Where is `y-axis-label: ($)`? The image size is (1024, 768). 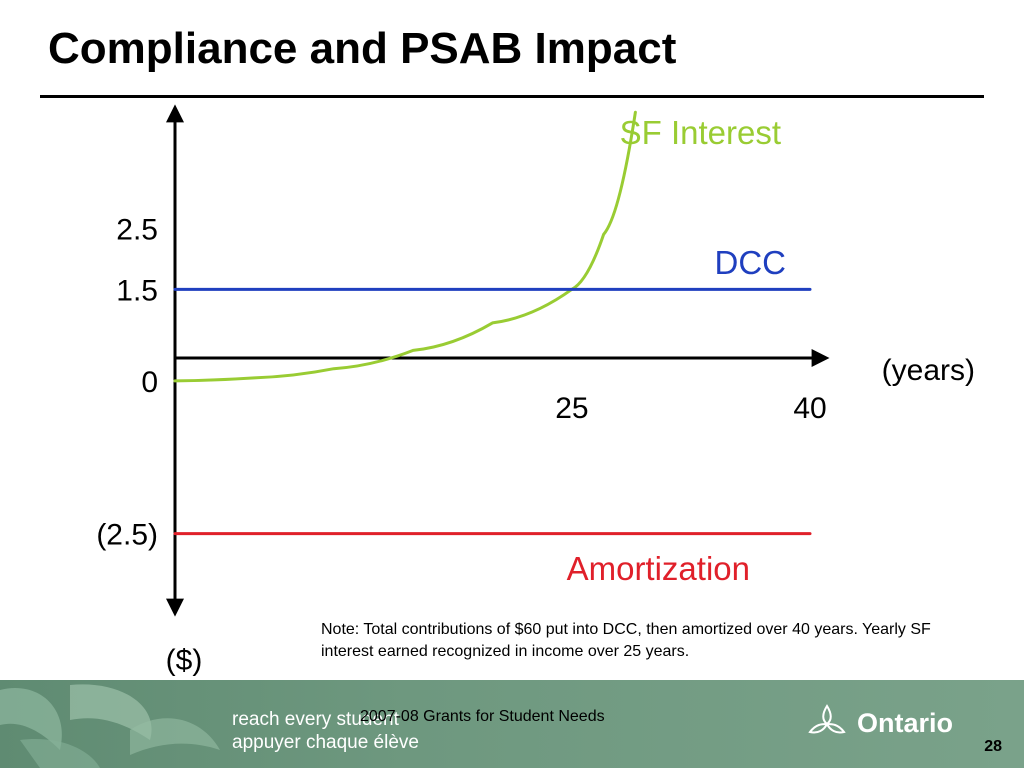
y-axis-label: ($) is located at coordinates (184, 660).